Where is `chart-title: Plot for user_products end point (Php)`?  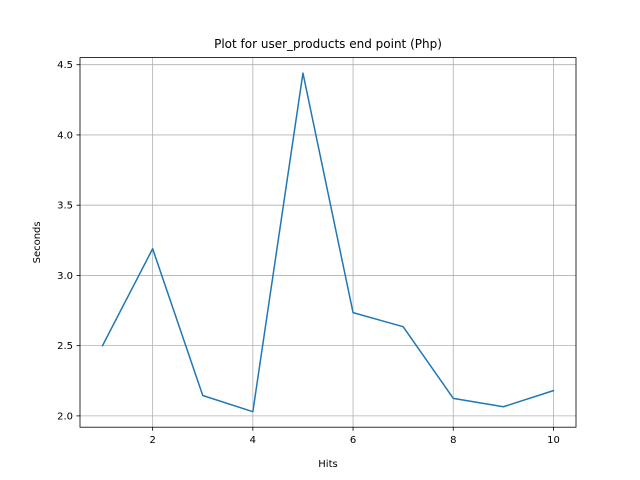
chart-title: Plot for user_products end point (Php) is located at coordinates (328, 44).